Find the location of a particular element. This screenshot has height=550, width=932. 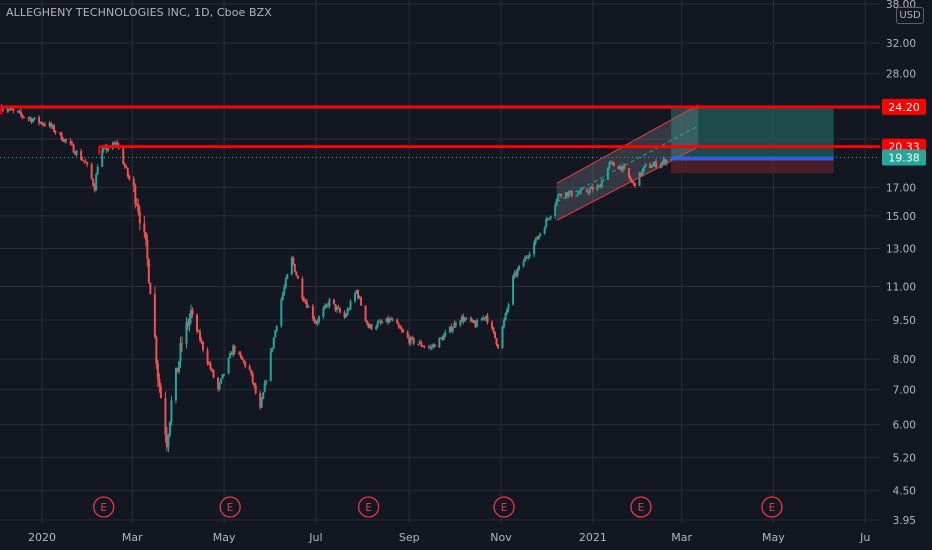

channel-mid-line is located at coordinates (627, 164).